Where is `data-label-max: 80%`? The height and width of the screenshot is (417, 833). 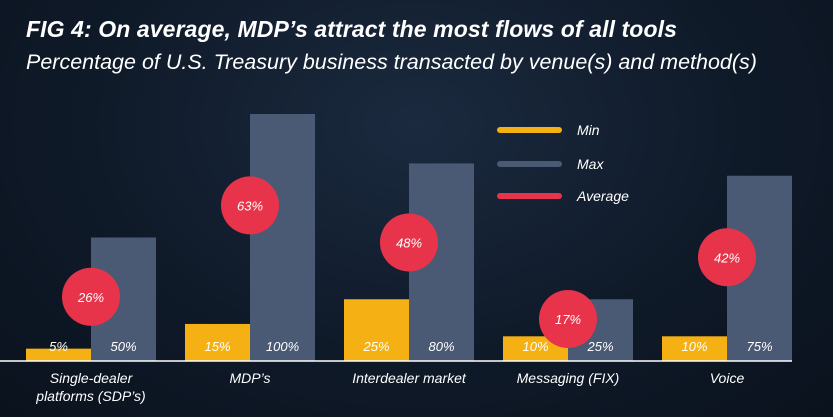 data-label-max: 80% is located at coordinates (441, 346).